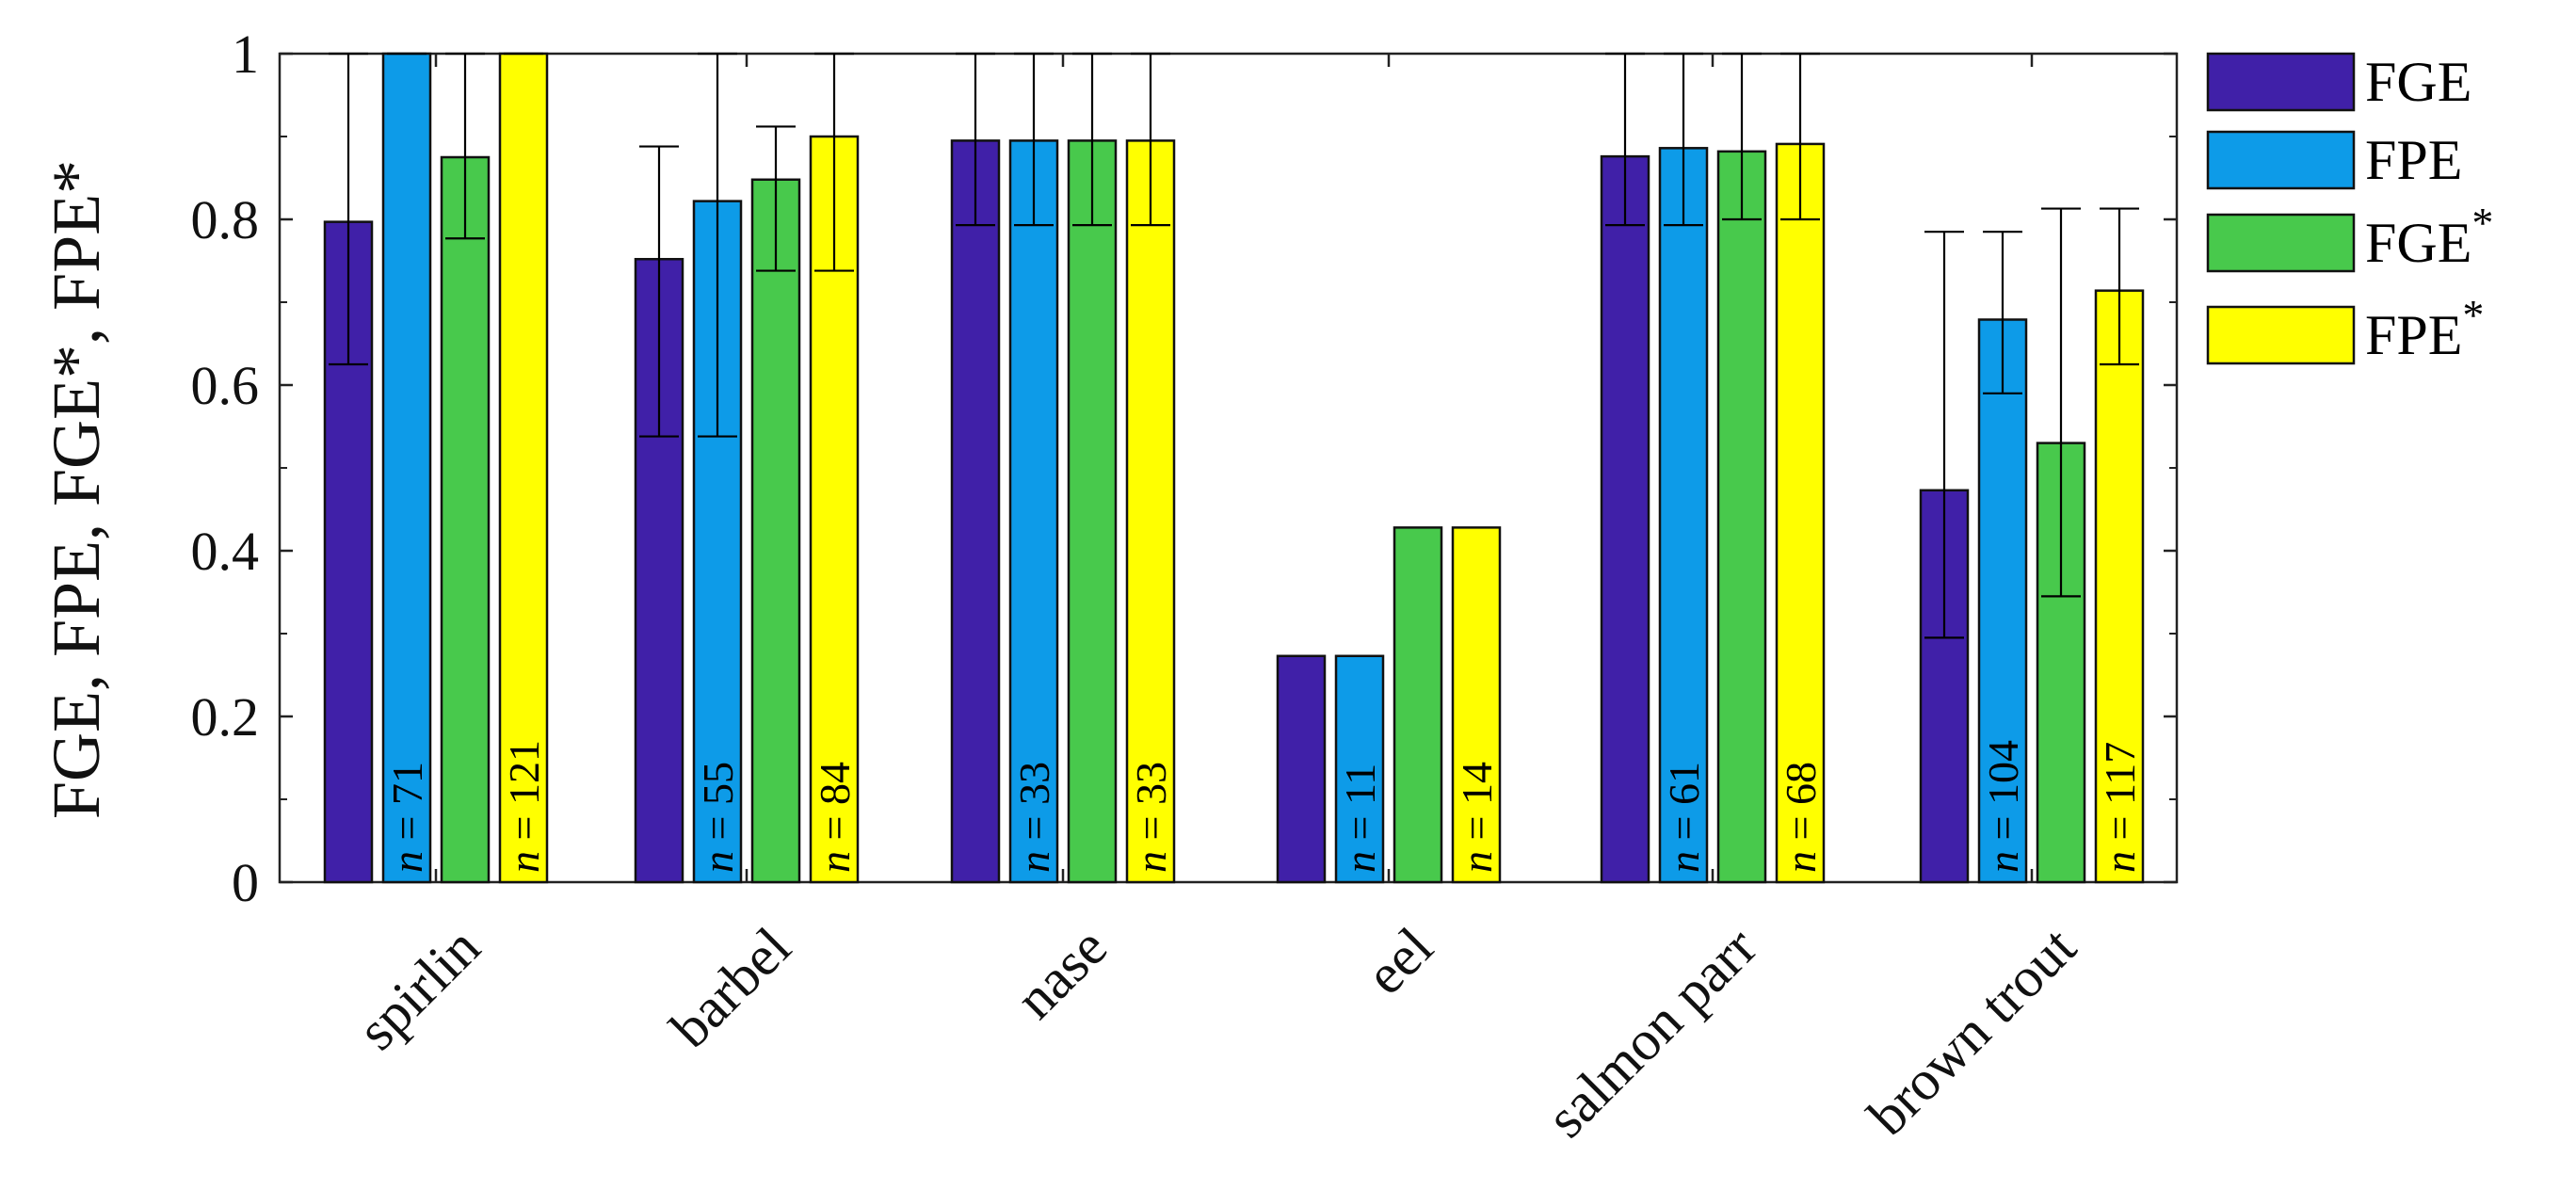  Describe the element at coordinates (225, 551) in the screenshot. I see `y-tick-label: 0.4` at that location.